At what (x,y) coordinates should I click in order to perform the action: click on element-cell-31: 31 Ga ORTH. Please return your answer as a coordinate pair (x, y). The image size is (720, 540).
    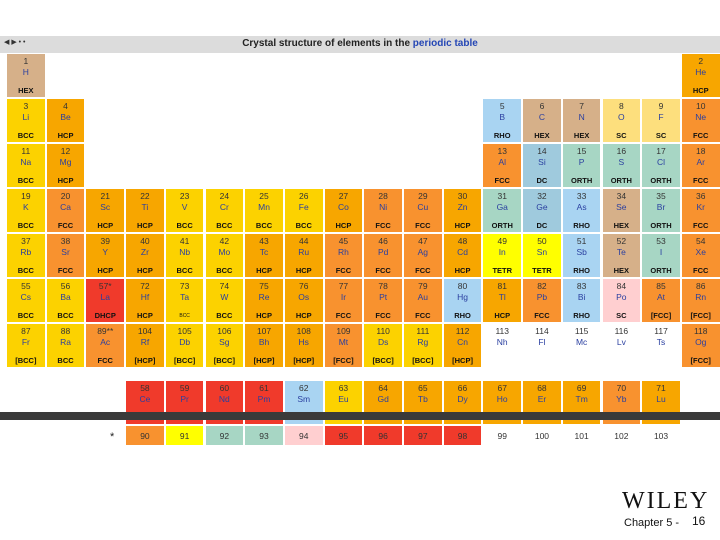
    Looking at the image, I should click on (502, 210).